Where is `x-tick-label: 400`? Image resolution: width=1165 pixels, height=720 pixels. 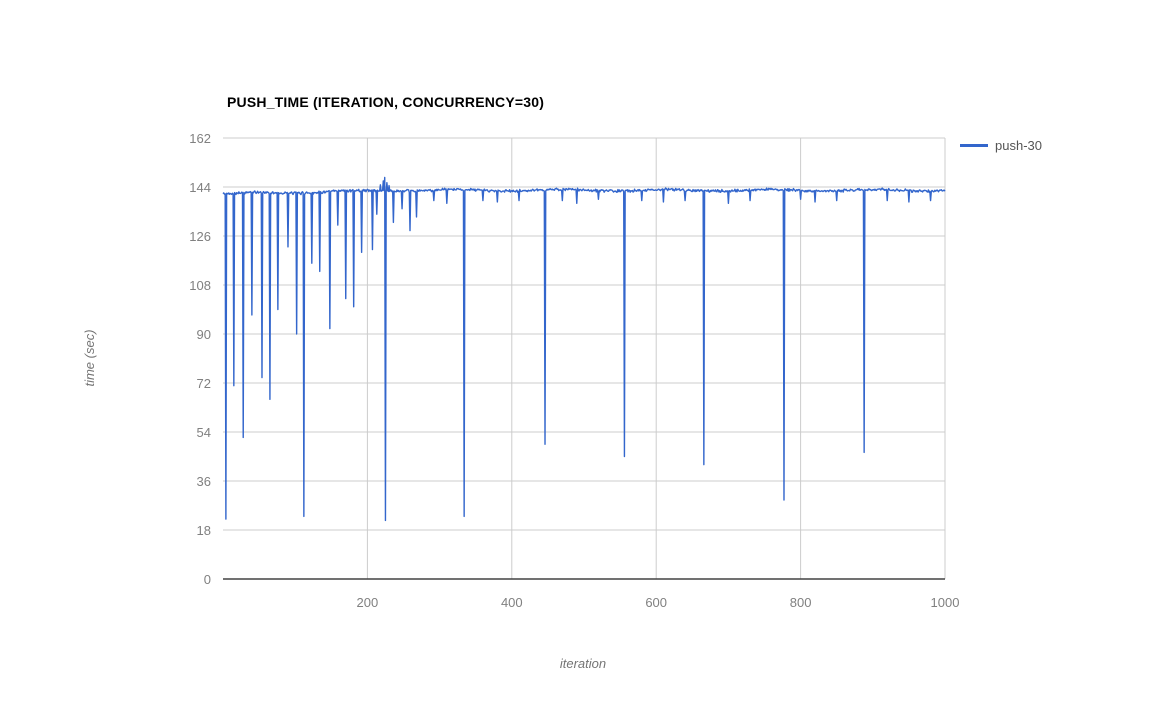 x-tick-label: 400 is located at coordinates (511, 602).